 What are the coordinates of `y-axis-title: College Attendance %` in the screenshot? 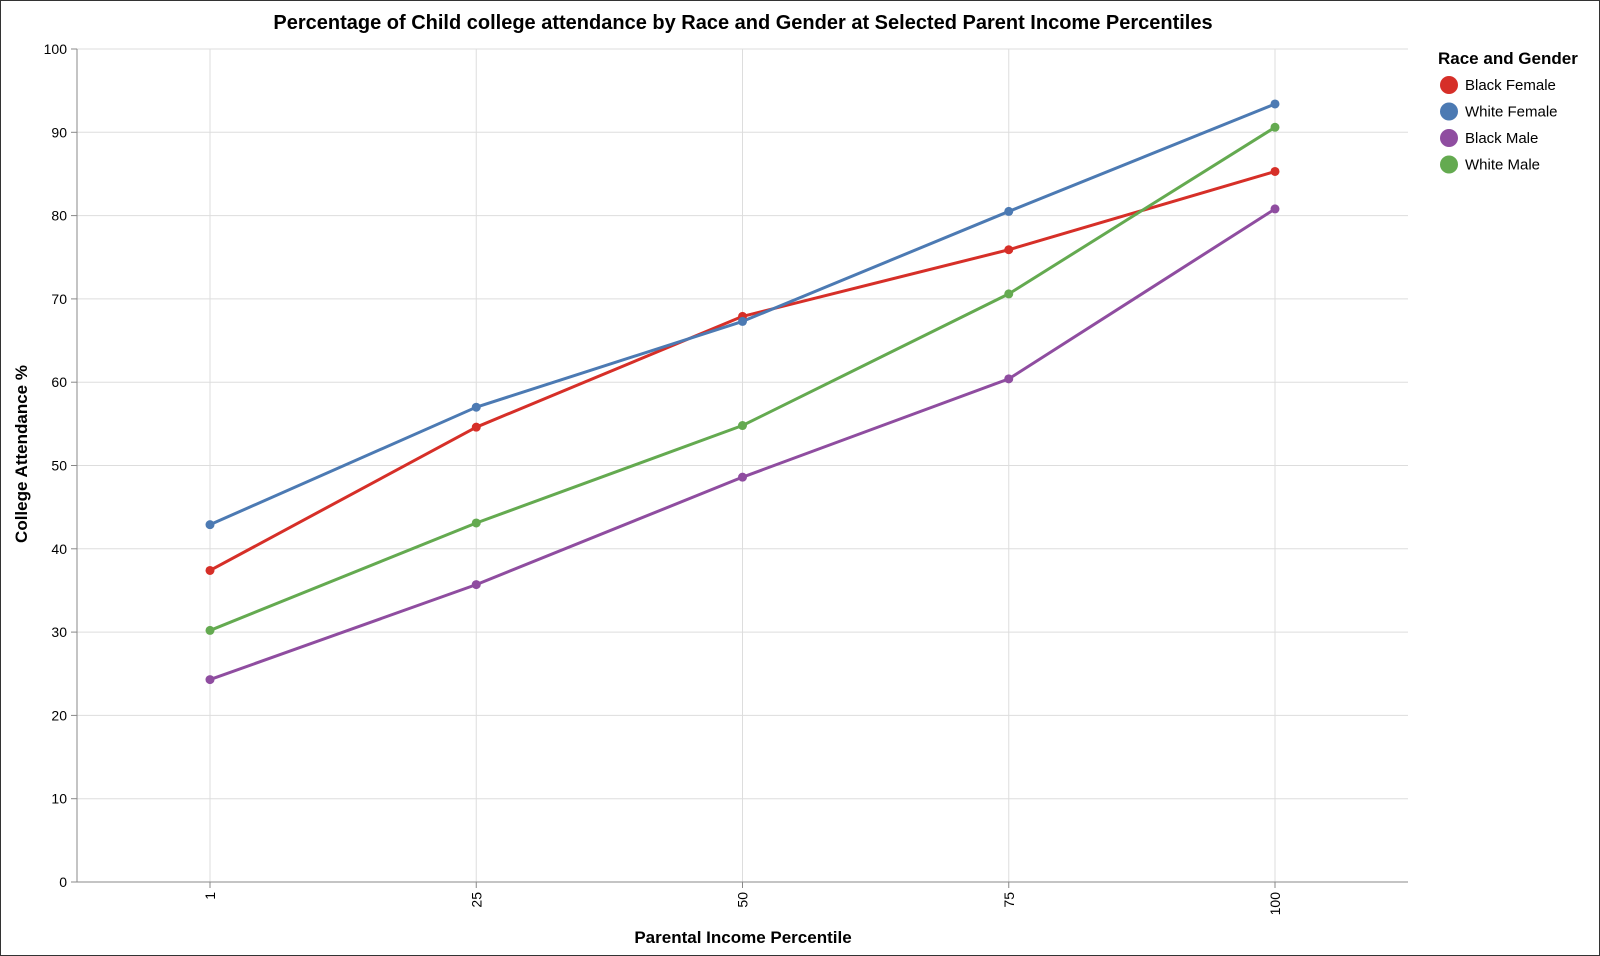 It's located at (21, 454).